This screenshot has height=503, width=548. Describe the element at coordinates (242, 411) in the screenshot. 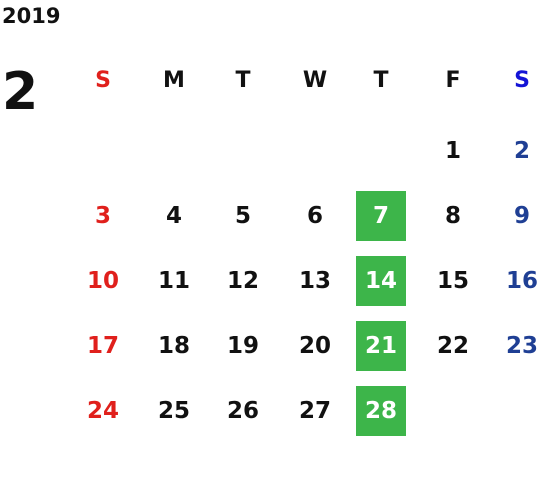

I see `day: 26` at that location.